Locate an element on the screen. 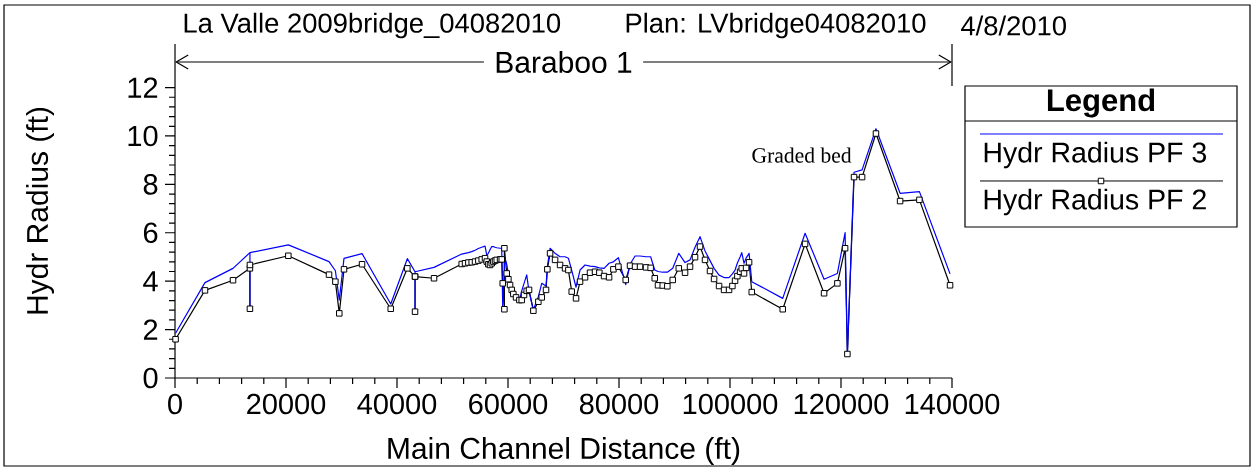 The width and height of the screenshot is (1254, 470). x-tick-label: 0 is located at coordinates (175, 404).